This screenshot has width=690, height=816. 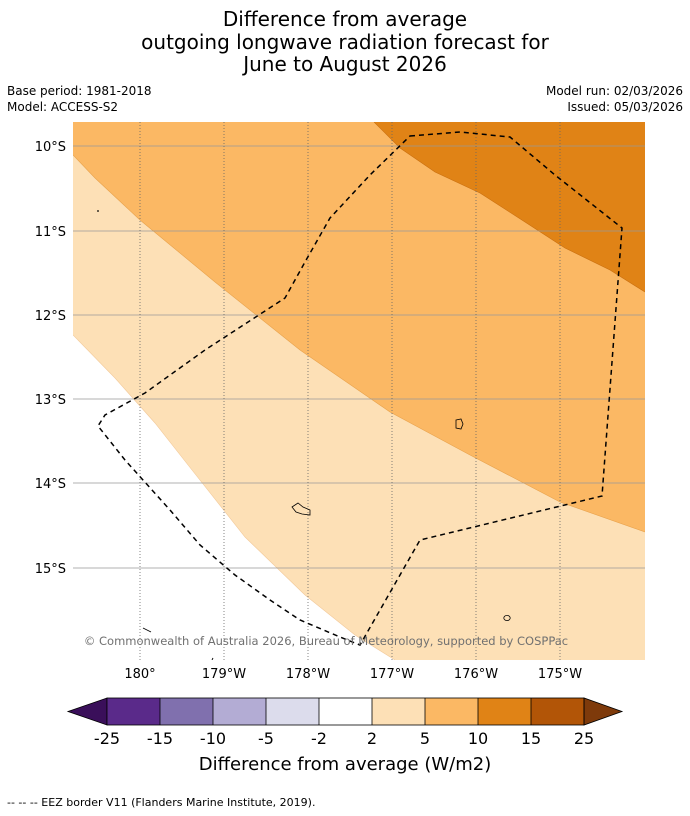 What do you see at coordinates (353, 674) in the screenshot?
I see `longitude-labels: 180° 179°W 178°W 177°W 176°W 175°W` at bounding box center [353, 674].